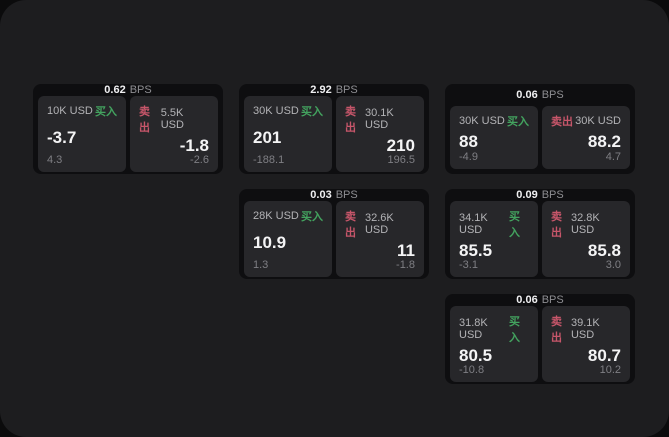  What do you see at coordinates (334, 240) in the screenshot?
I see `quote-panels: 28K USD 买入 10.9 1.3 卖出 32.6K USD 11 -1.8` at bounding box center [334, 240].